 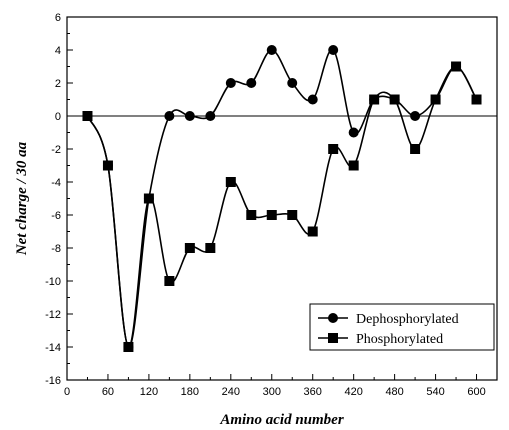 I want to click on y-axis-title: Net charge / 30 aa, so click(x=22, y=198).